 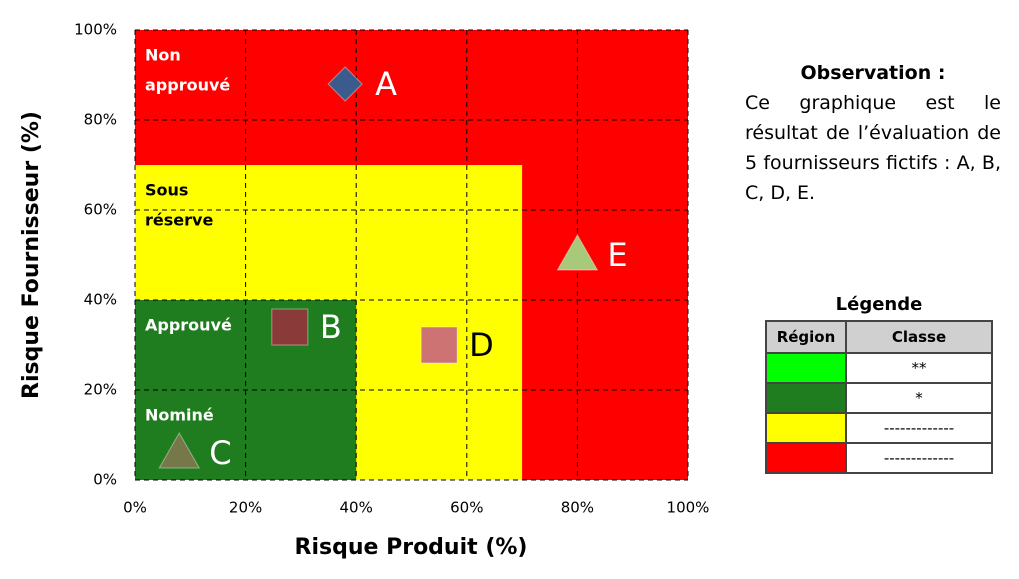 What do you see at coordinates (919, 398) in the screenshot?
I see `classe: *` at bounding box center [919, 398].